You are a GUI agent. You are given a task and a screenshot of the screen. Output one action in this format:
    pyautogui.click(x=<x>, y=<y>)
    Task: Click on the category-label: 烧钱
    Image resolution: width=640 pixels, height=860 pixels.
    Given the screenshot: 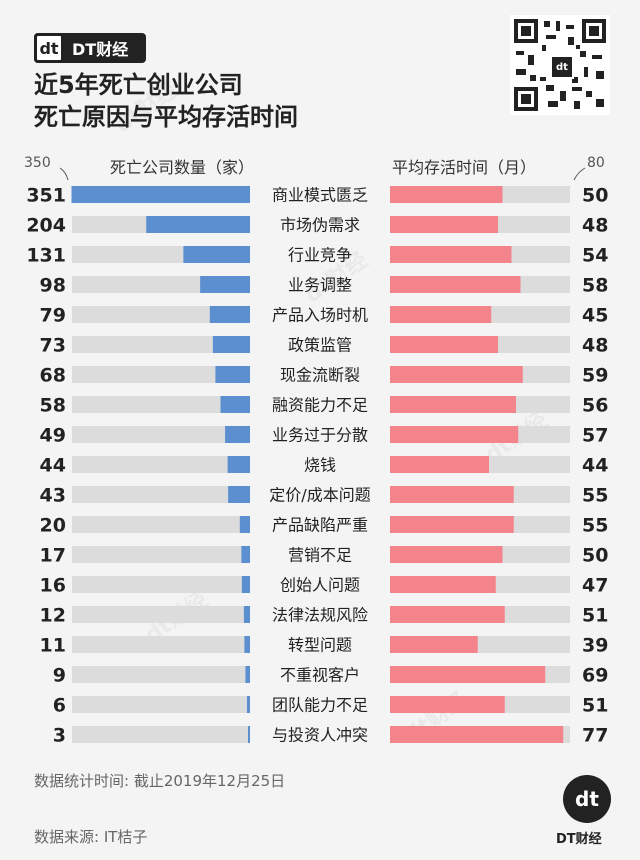 What is the action you would take?
    pyautogui.click(x=320, y=465)
    